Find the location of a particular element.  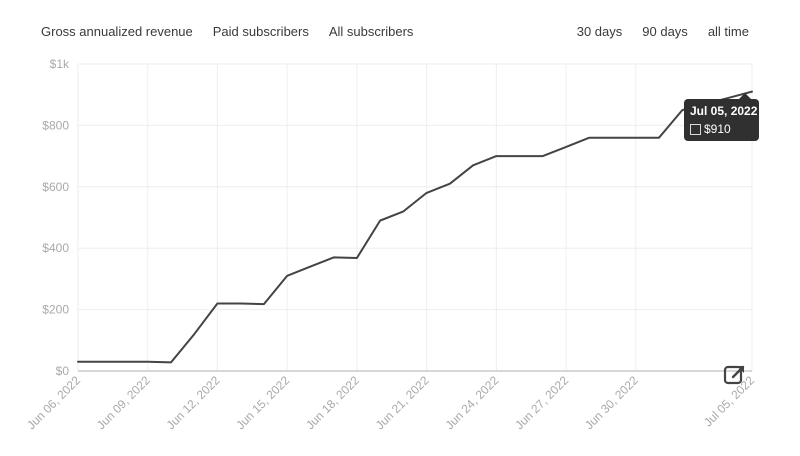

x-tick-label: Jun 06, 2022 is located at coordinates (53, 402).